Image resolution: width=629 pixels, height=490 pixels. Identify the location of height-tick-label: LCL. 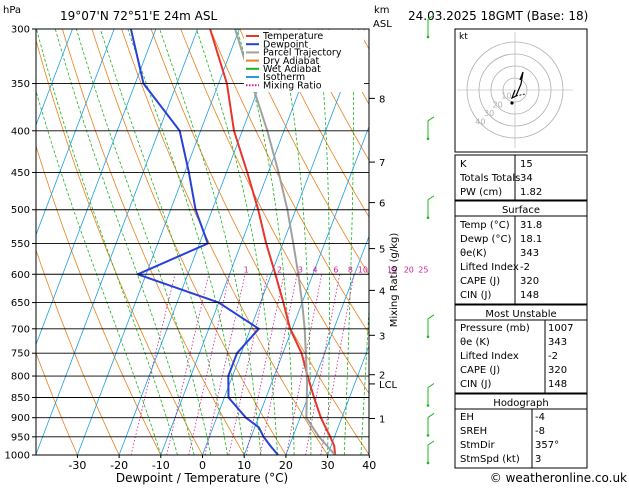
(388, 385).